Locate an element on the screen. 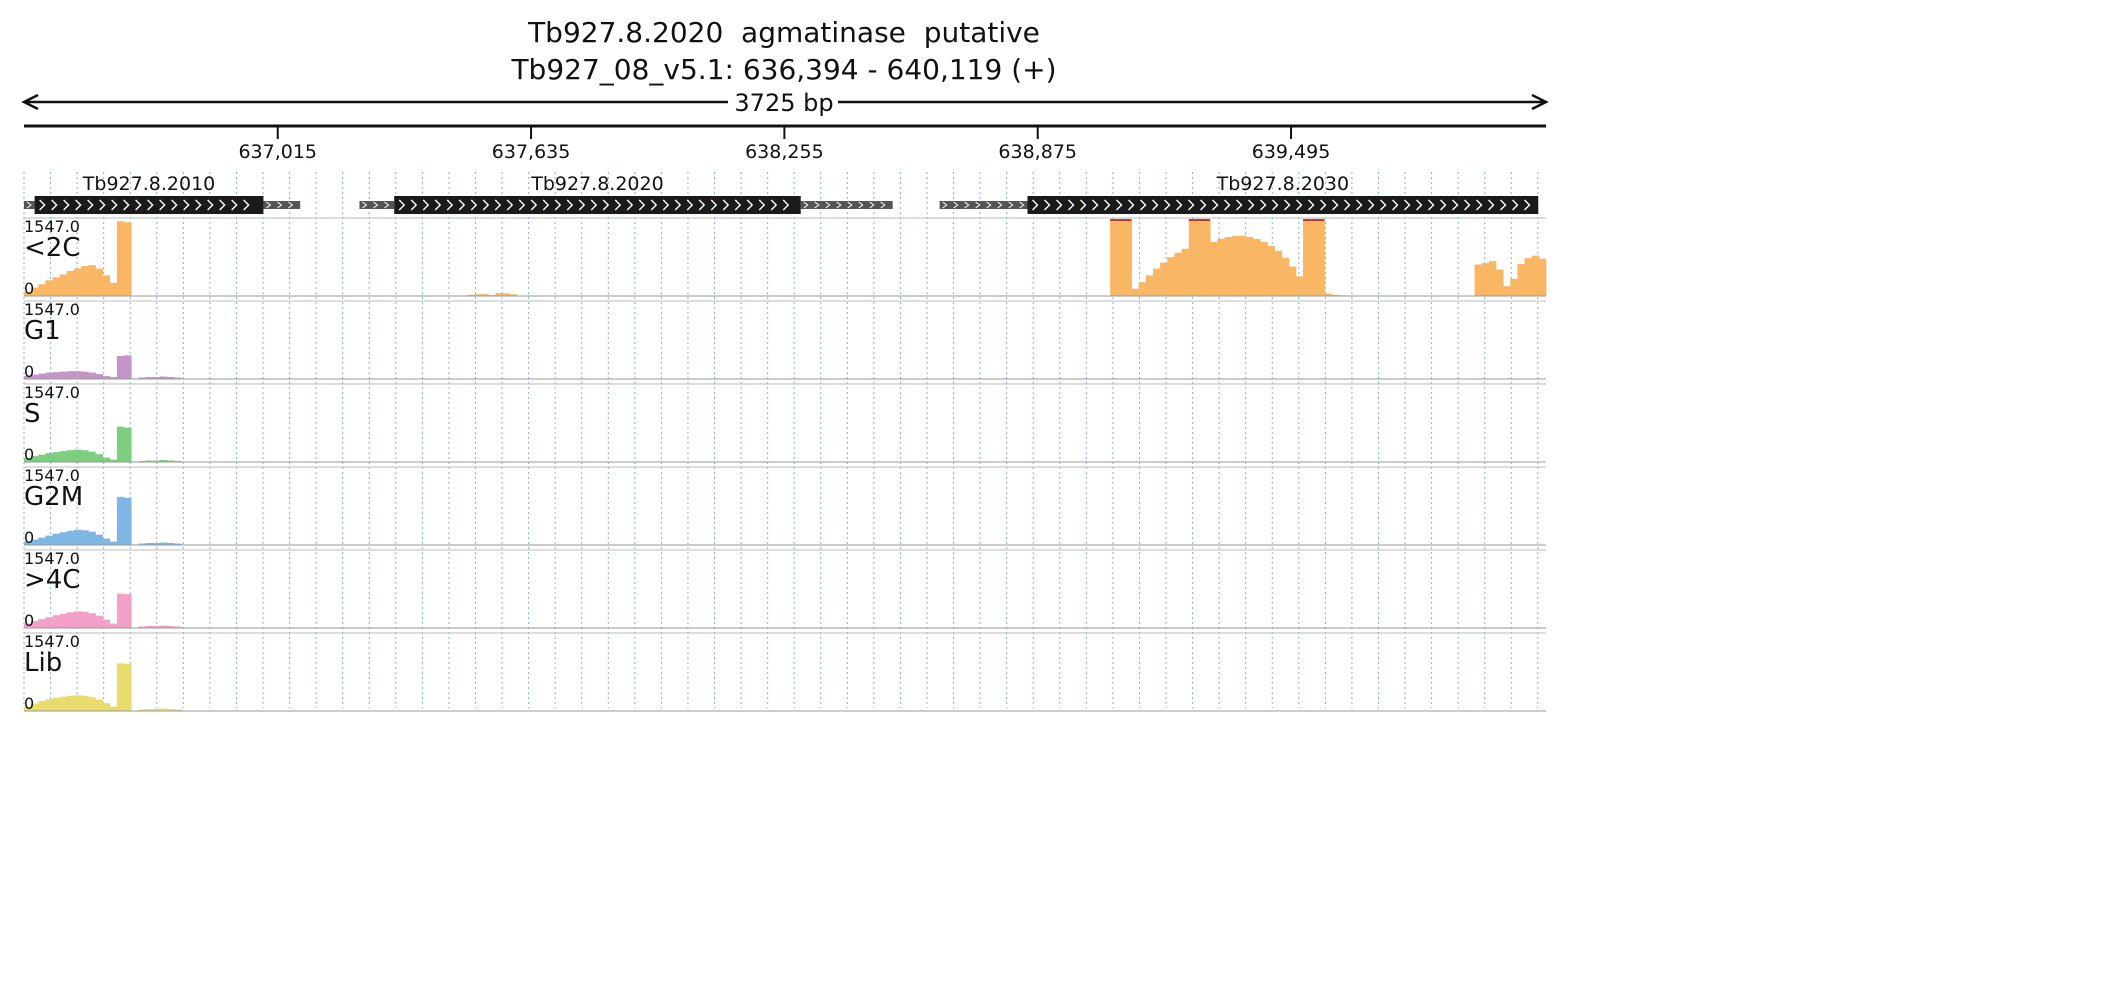 The height and width of the screenshot is (1000, 2126). coverage-track: 1547.0 0 Lib is located at coordinates (785, 672).